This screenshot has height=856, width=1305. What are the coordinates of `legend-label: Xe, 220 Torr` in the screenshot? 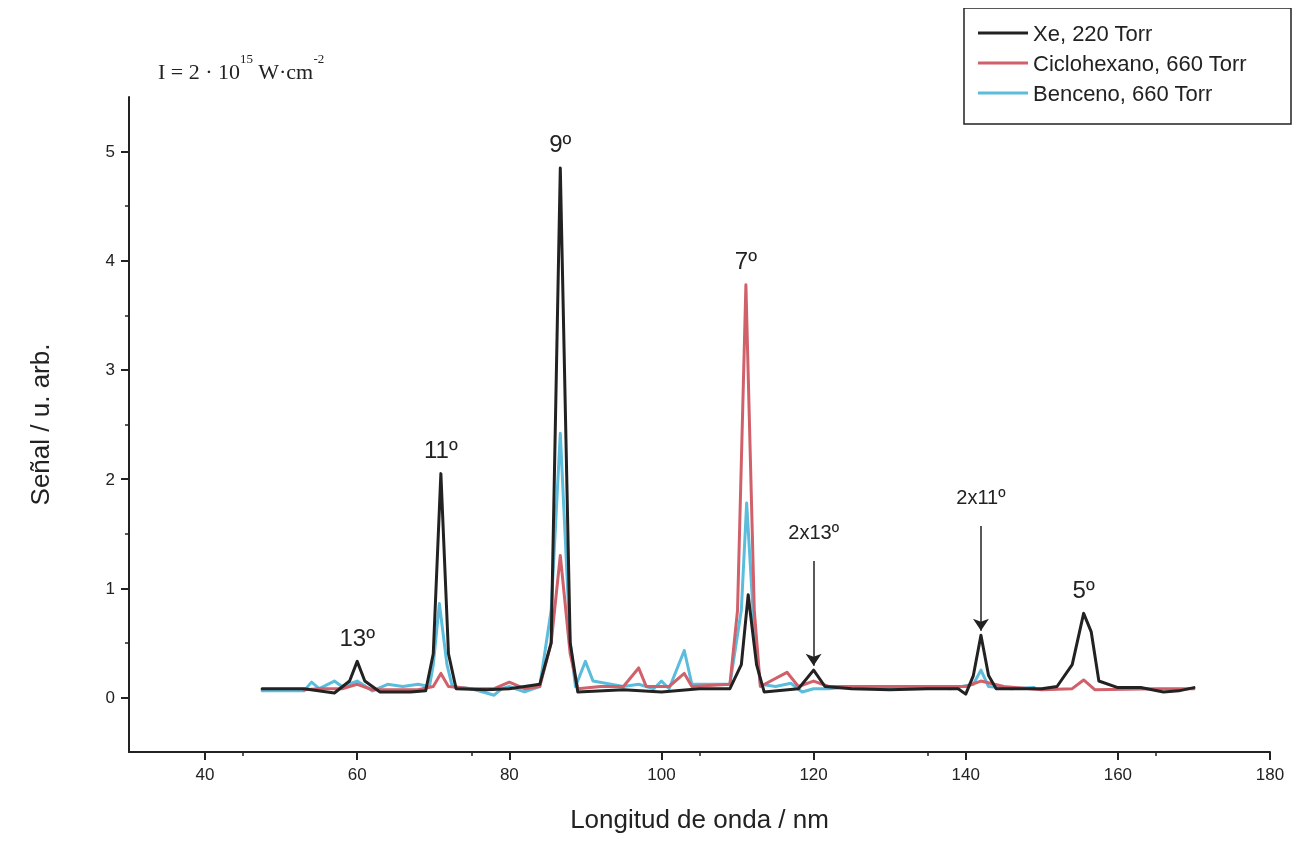 It's located at (1092, 33).